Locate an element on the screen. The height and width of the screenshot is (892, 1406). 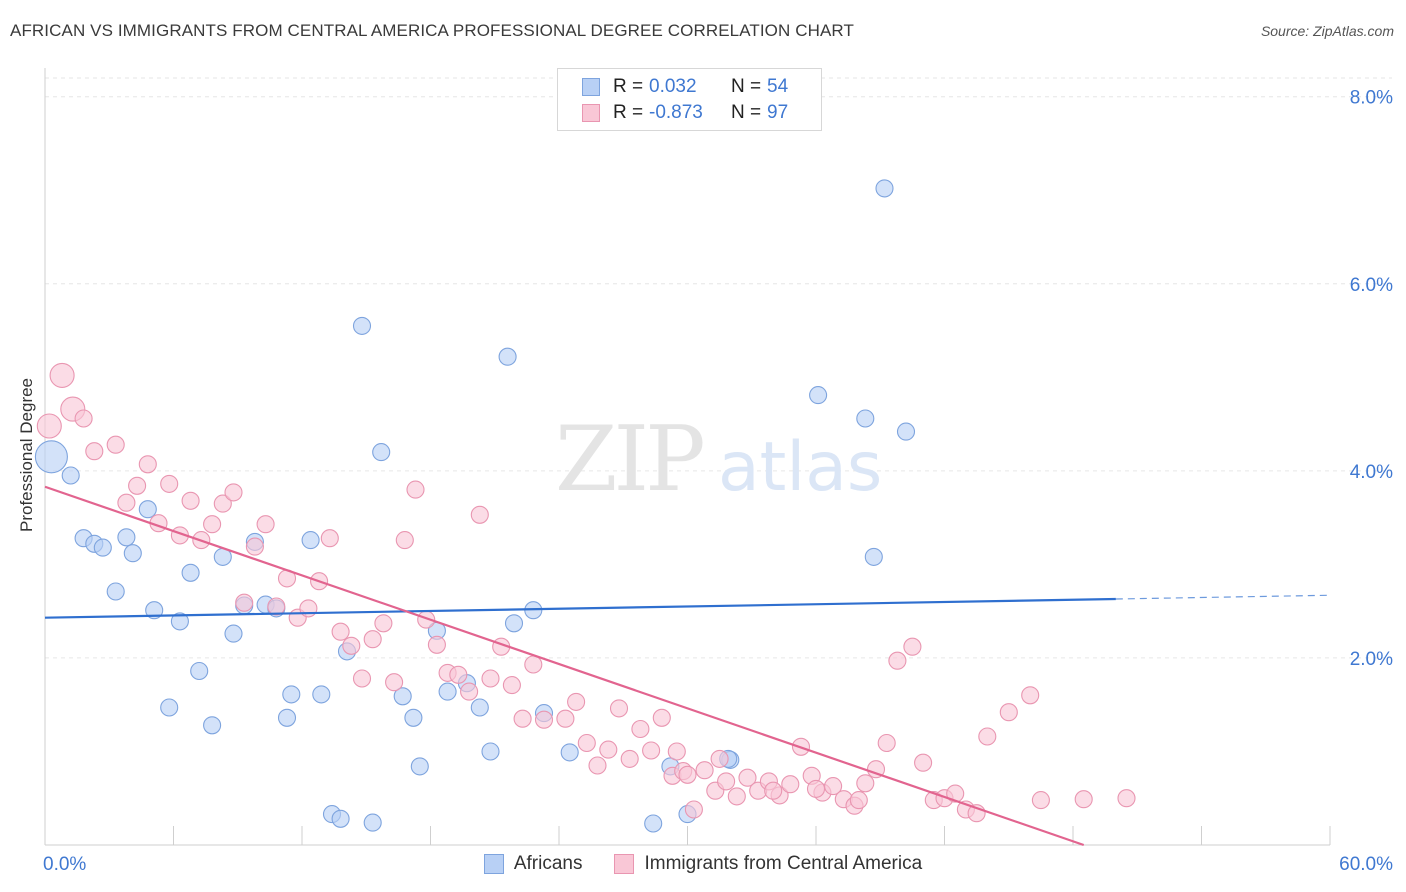
legend-item-africans: Africans is located at coordinates (533, 864).